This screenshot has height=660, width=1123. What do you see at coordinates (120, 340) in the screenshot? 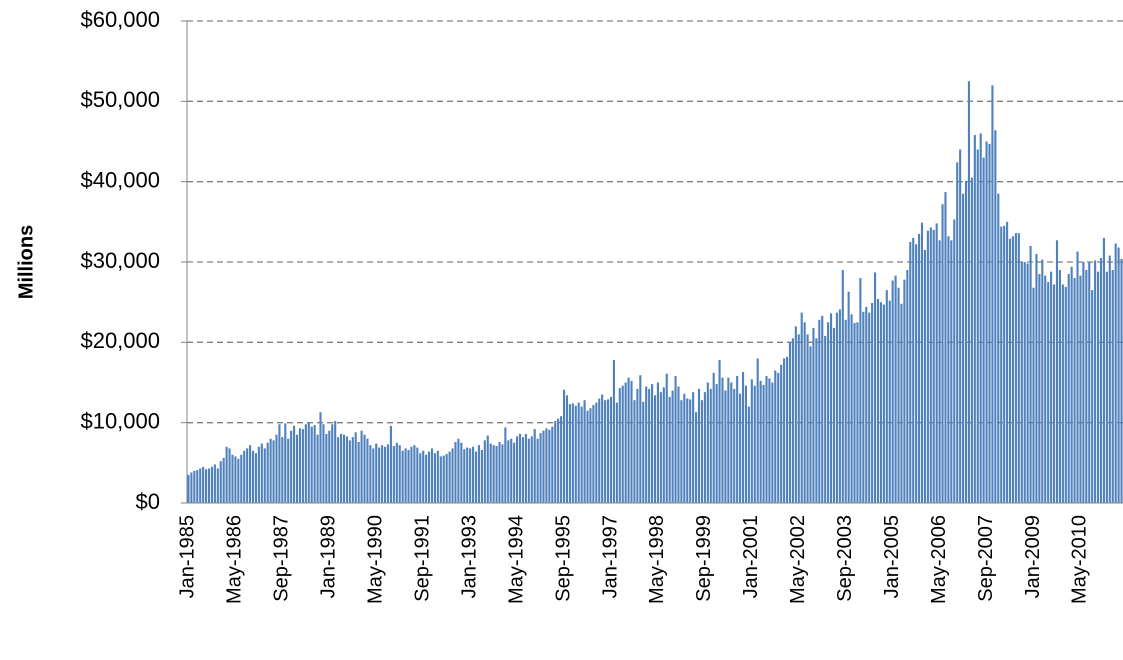
I see `y-tick-label: $20,000` at bounding box center [120, 340].